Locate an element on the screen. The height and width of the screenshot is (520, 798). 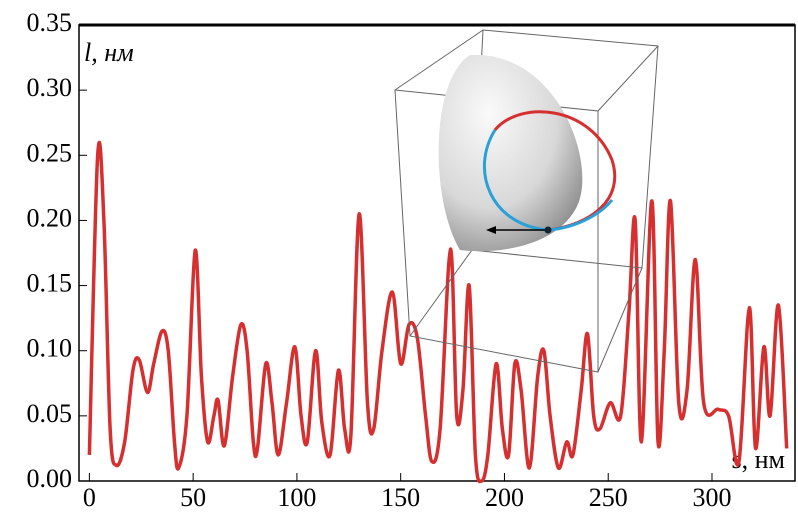
y-tick-label: 0.20 is located at coordinates (50, 217).